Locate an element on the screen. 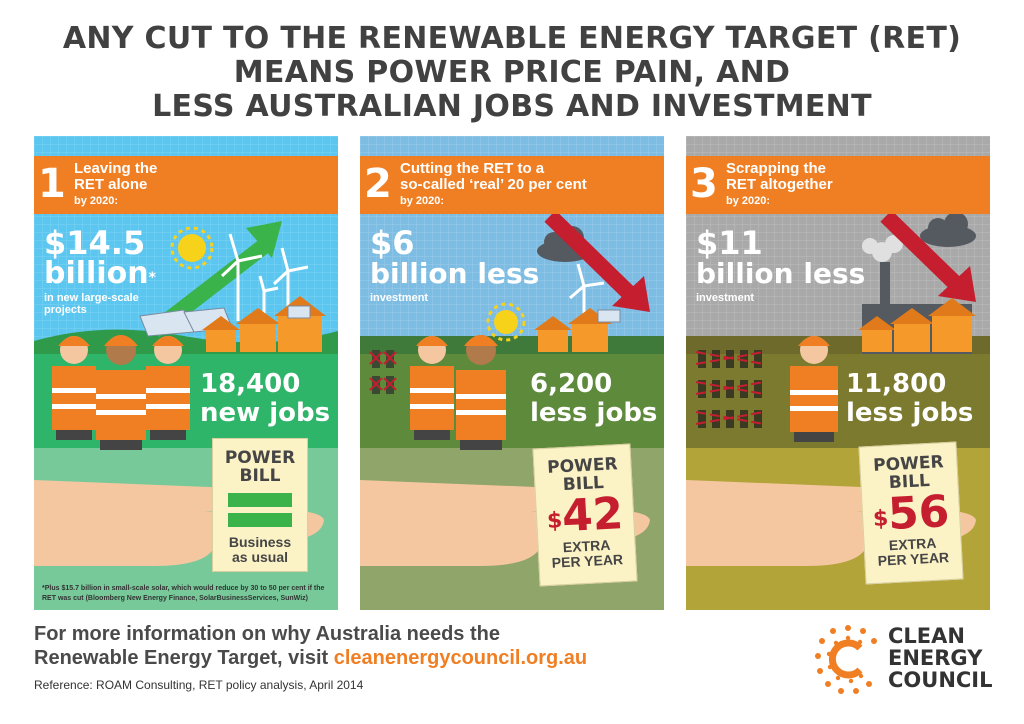 This screenshot has height=724, width=1024. scenario-2-investment-desc: investment is located at coordinates (399, 298).